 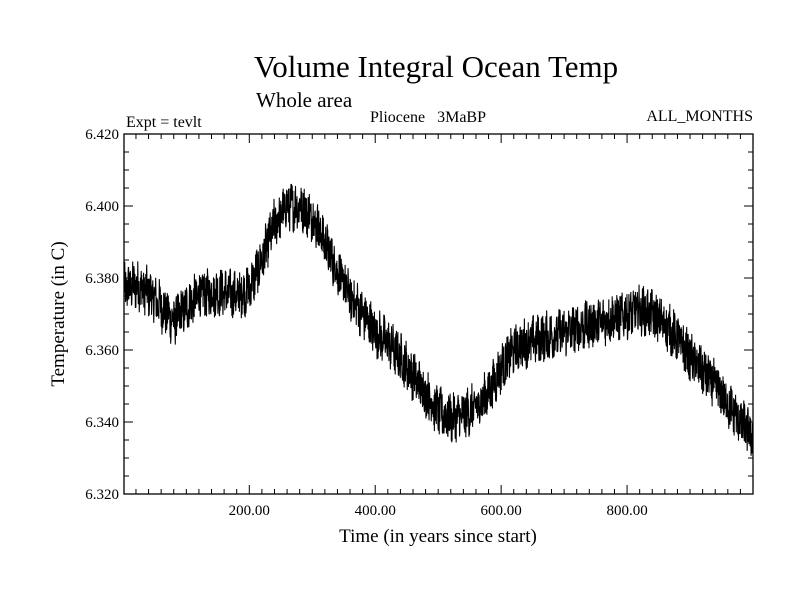 What do you see at coordinates (436, 66) in the screenshot?
I see `chart-title: Volume Integral Ocean Temp` at bounding box center [436, 66].